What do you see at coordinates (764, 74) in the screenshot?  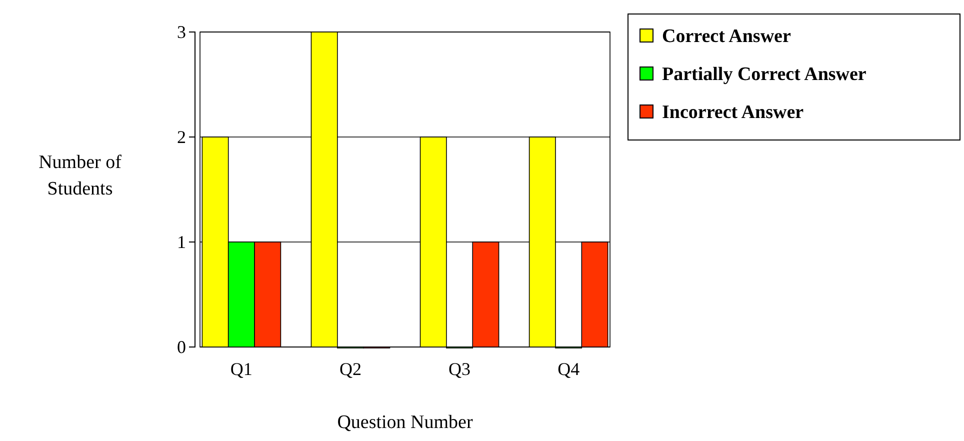 I see `legend-label: Partially Correct Answer` at bounding box center [764, 74].